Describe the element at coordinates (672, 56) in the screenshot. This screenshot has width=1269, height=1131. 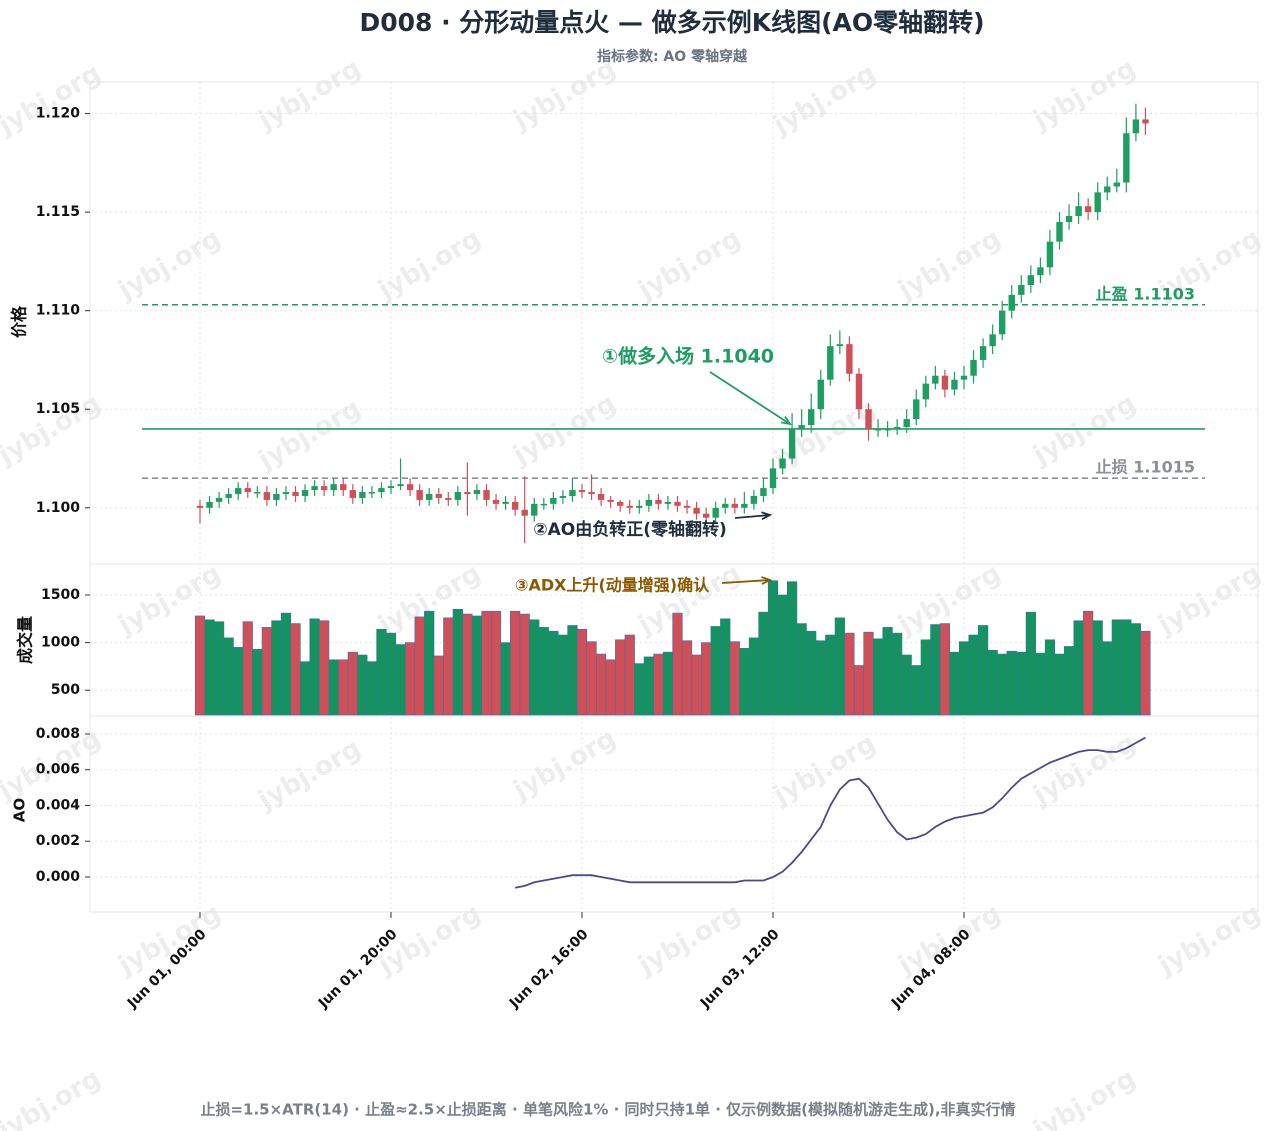
I see `chart-subtitle: 指标参数: AO 零轴穿越` at that location.